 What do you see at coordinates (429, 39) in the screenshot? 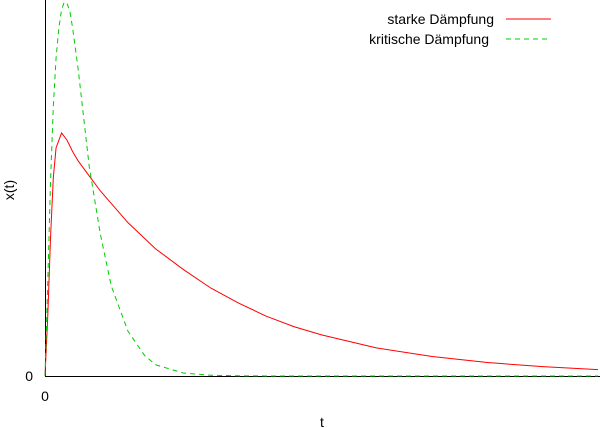
I see `legend-label-series-2: kritische Dämpfung` at bounding box center [429, 39].